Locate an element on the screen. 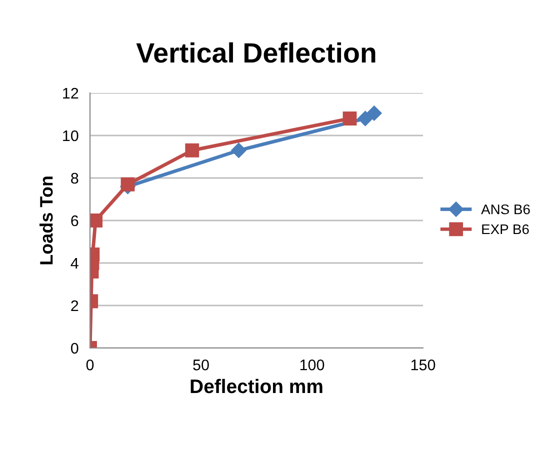 The width and height of the screenshot is (547, 450). y-tick-label: 10 is located at coordinates (70, 136).